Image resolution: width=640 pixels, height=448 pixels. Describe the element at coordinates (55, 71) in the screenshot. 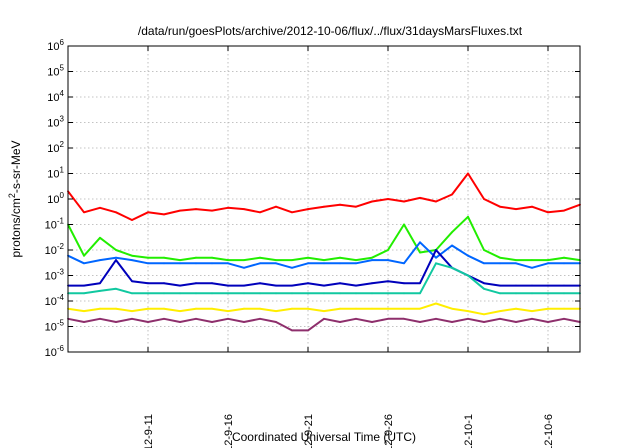

I see `y-tick-label: 10⁵` at that location.